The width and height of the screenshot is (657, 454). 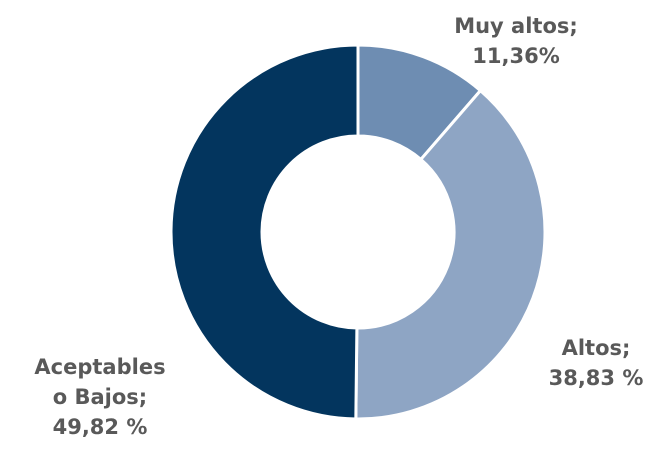 What do you see at coordinates (596, 363) in the screenshot?
I see `data-label-altos: Altos; 38,83 %` at bounding box center [596, 363].